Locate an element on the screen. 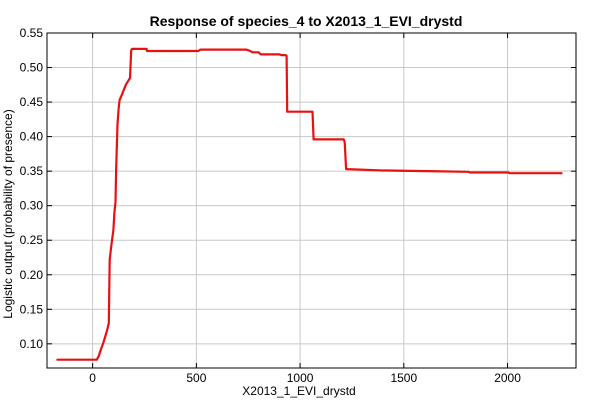  y-tick-label: 0.20 is located at coordinates (32, 275).